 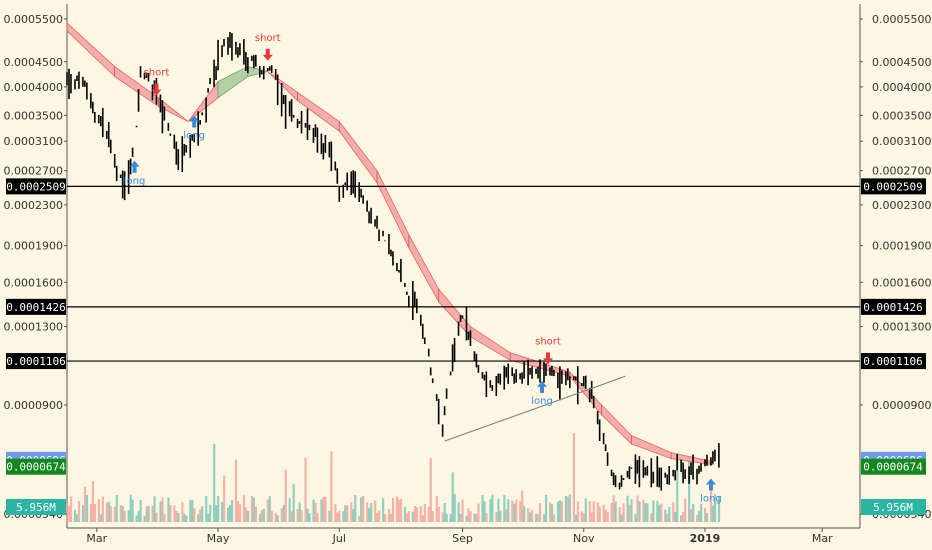 What do you see at coordinates (902, 282) in the screenshot?
I see `y-tick-label-right: 0.0001600` at bounding box center [902, 282].